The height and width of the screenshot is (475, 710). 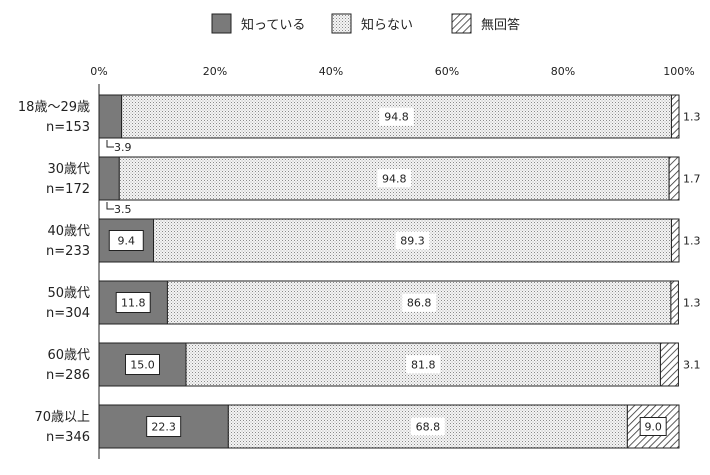 I want to click on category-label: 40歳代, so click(x=68, y=231).